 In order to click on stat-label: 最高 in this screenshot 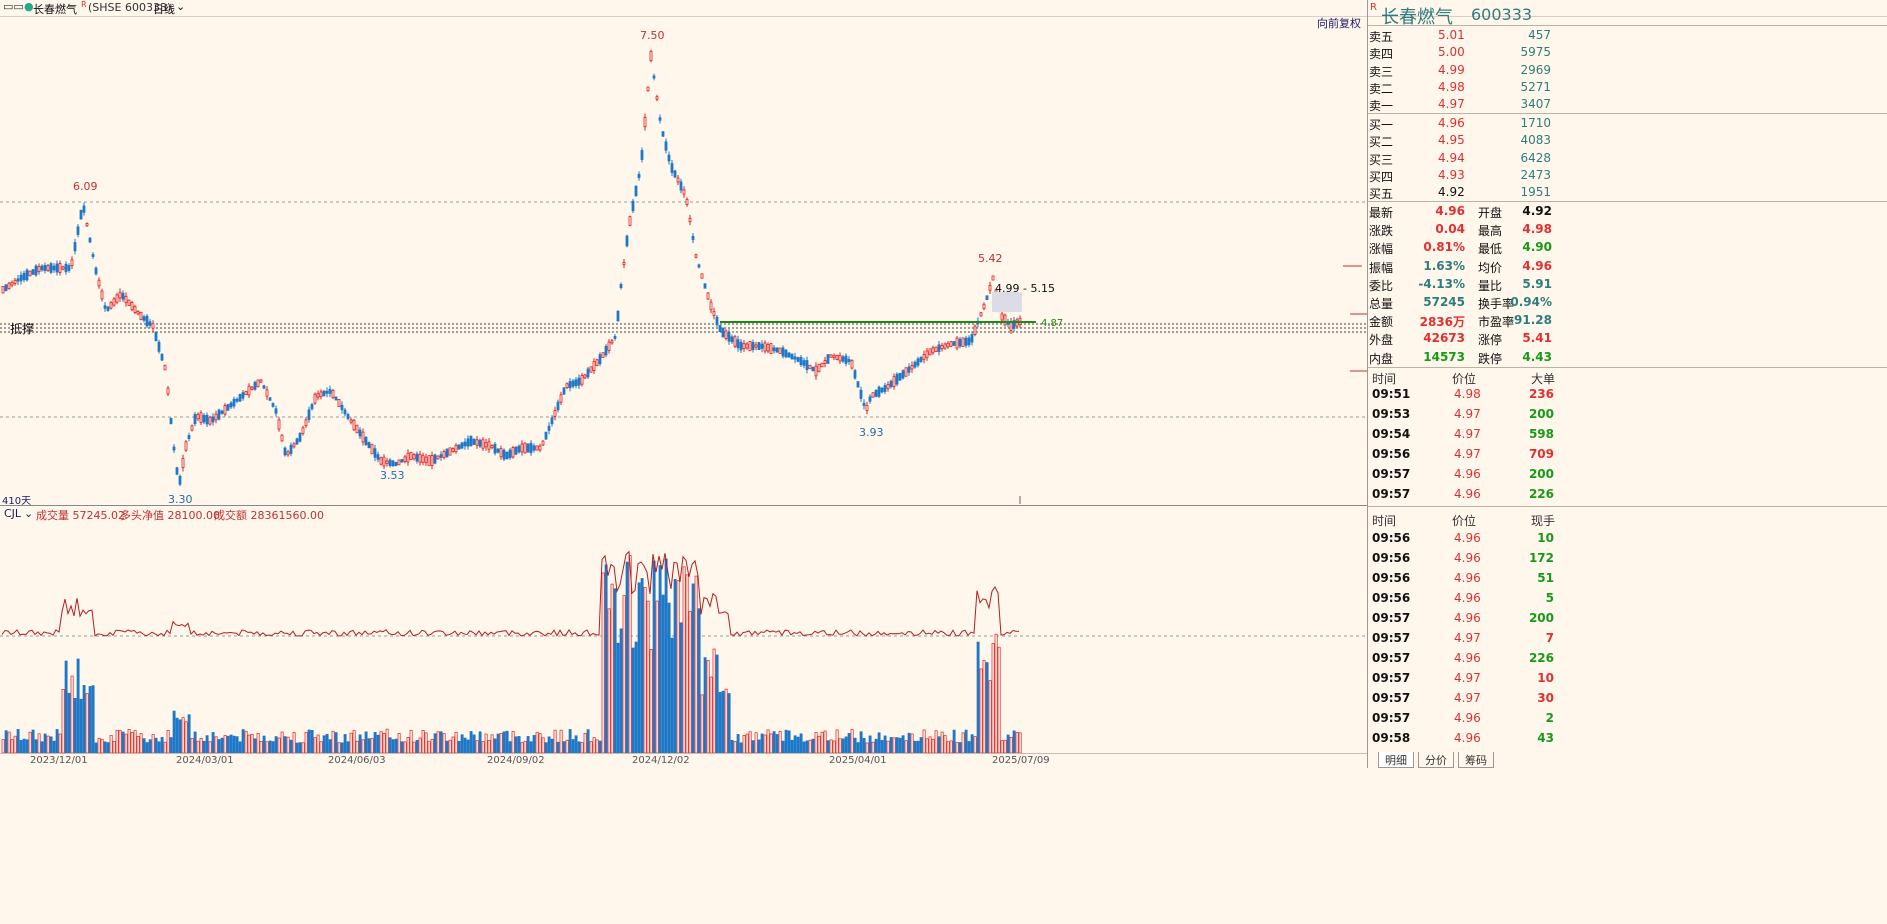, I will do `click(1490, 231)`.